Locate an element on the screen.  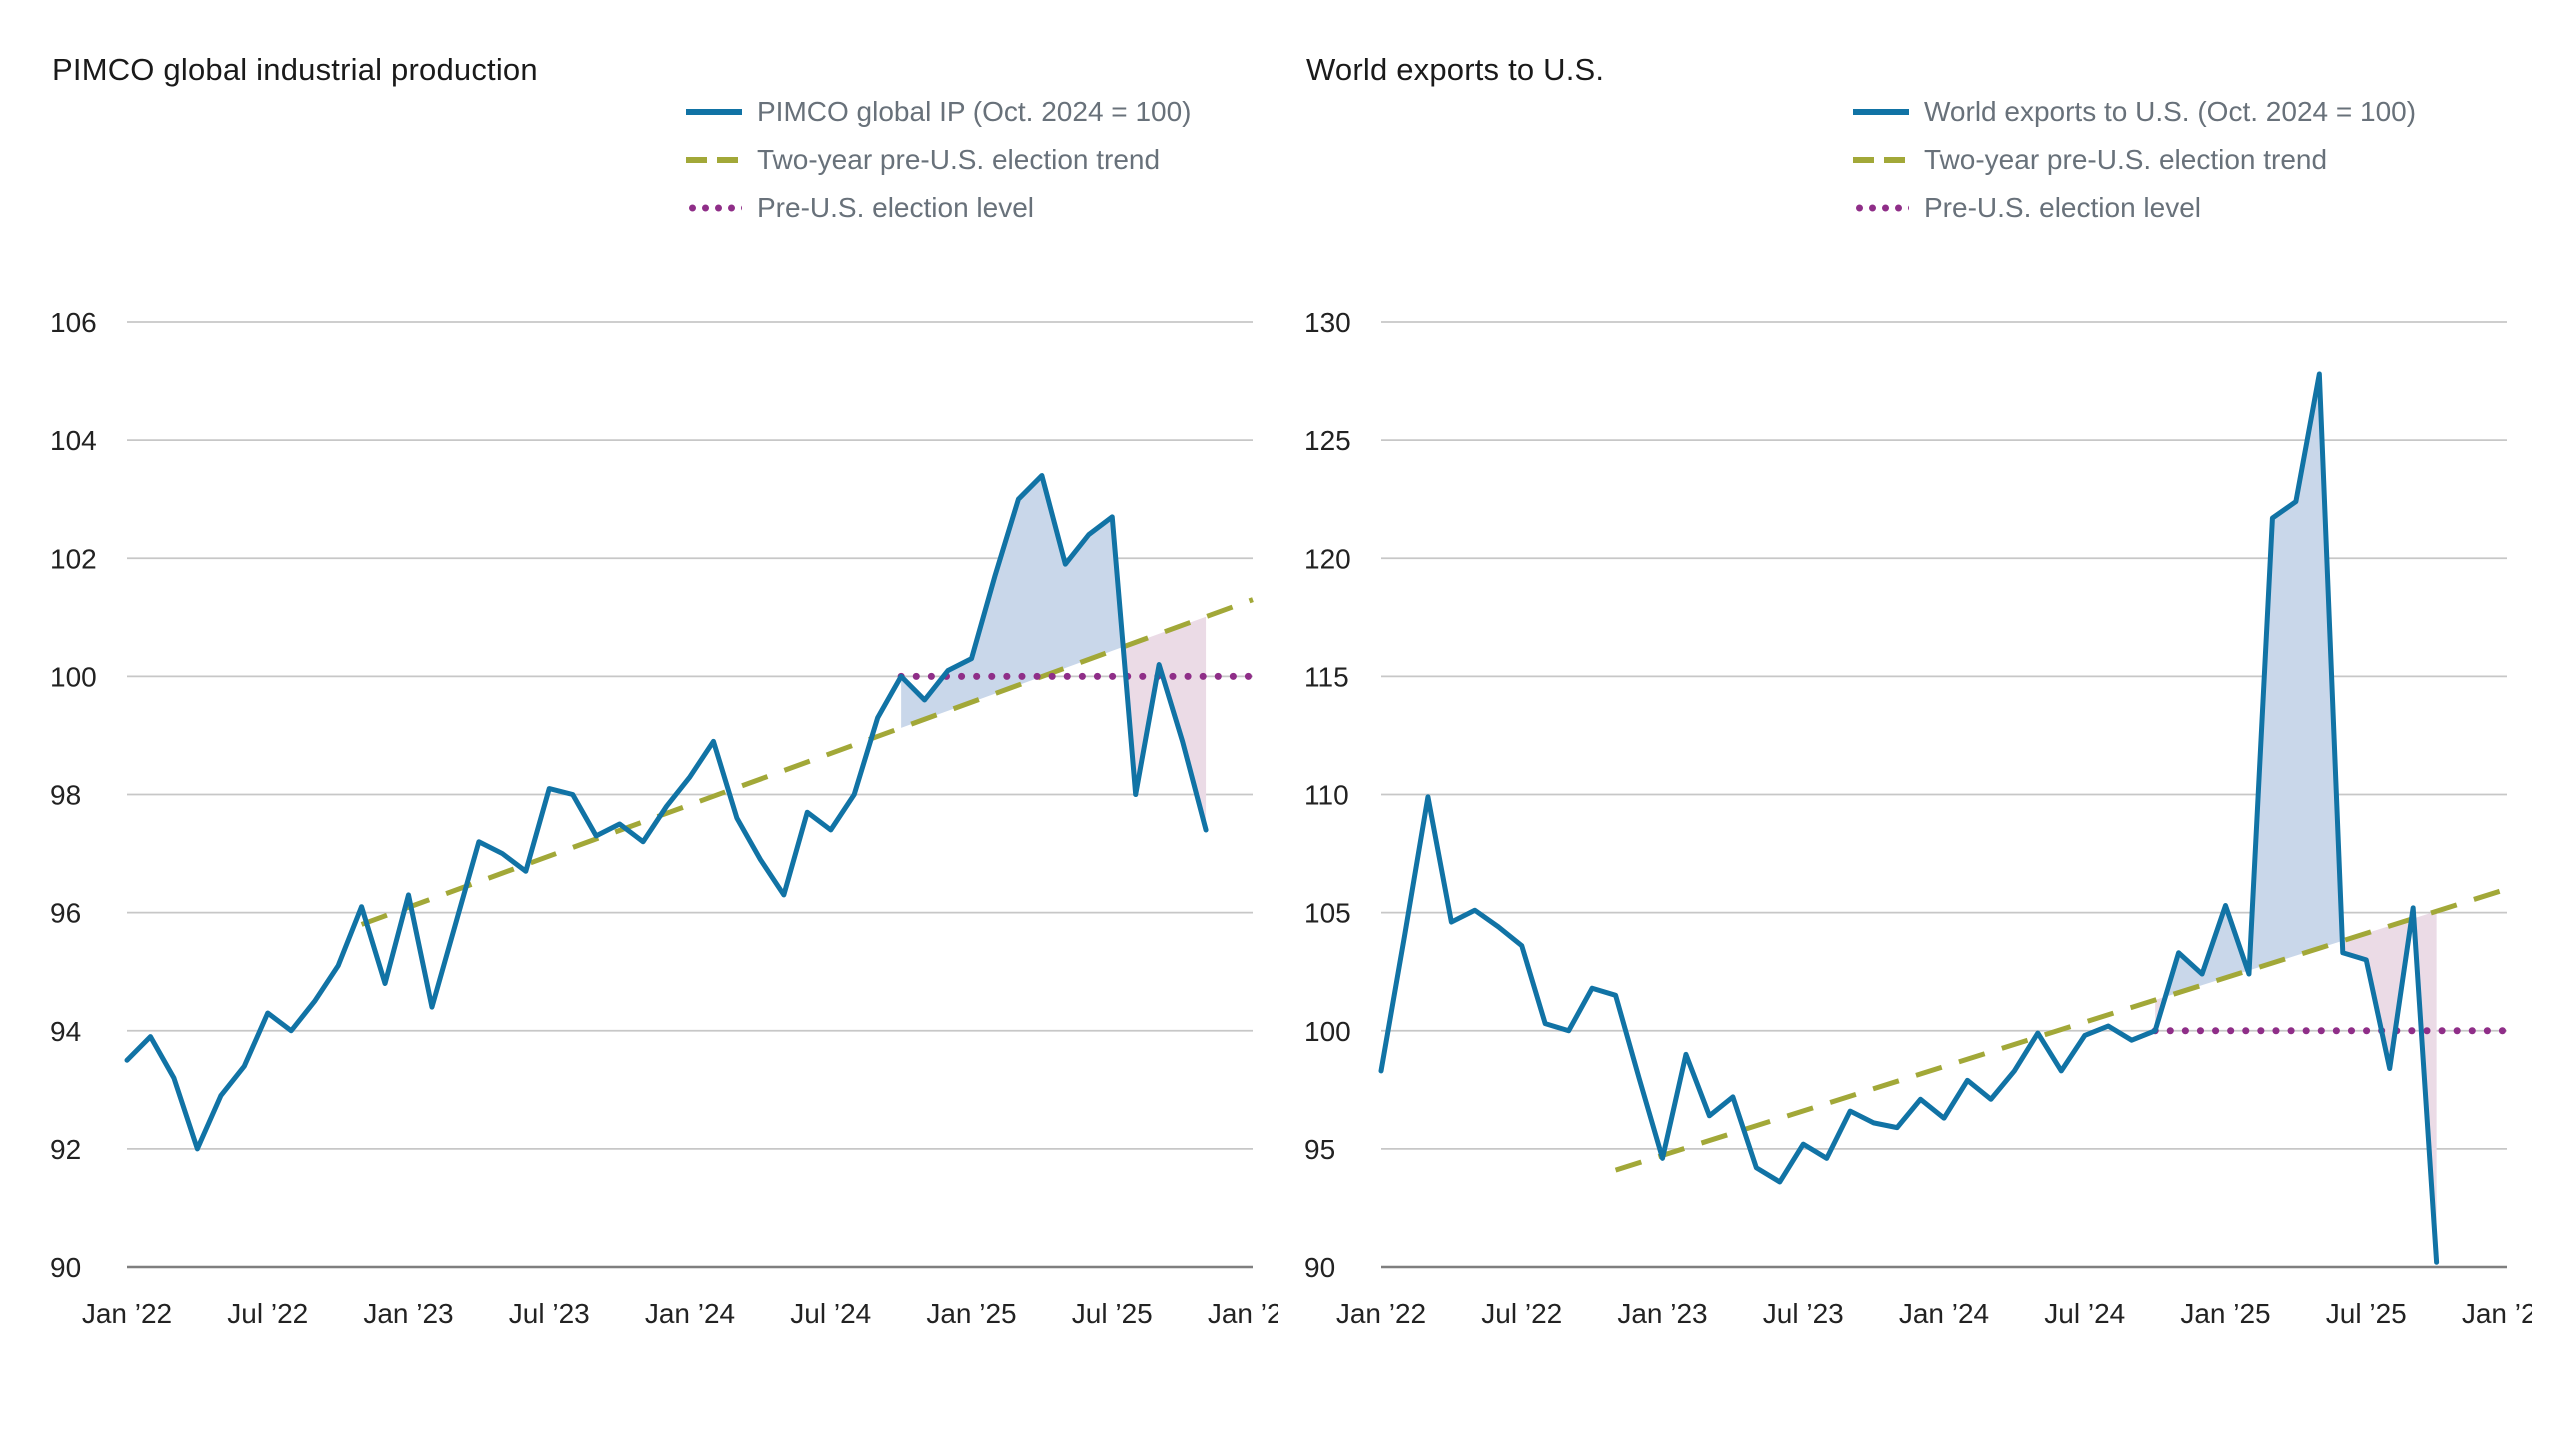
svg-text: 102 is located at coordinates (73, 558).